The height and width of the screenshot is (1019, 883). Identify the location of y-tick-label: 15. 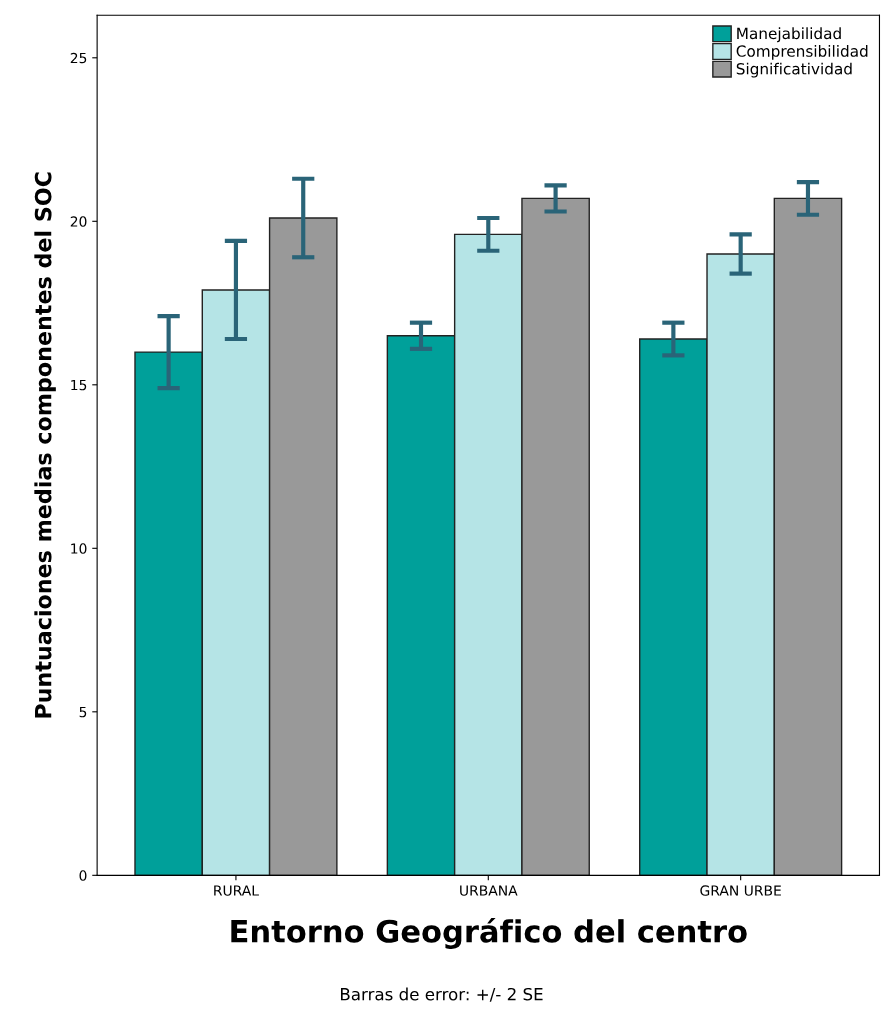
(79, 385).